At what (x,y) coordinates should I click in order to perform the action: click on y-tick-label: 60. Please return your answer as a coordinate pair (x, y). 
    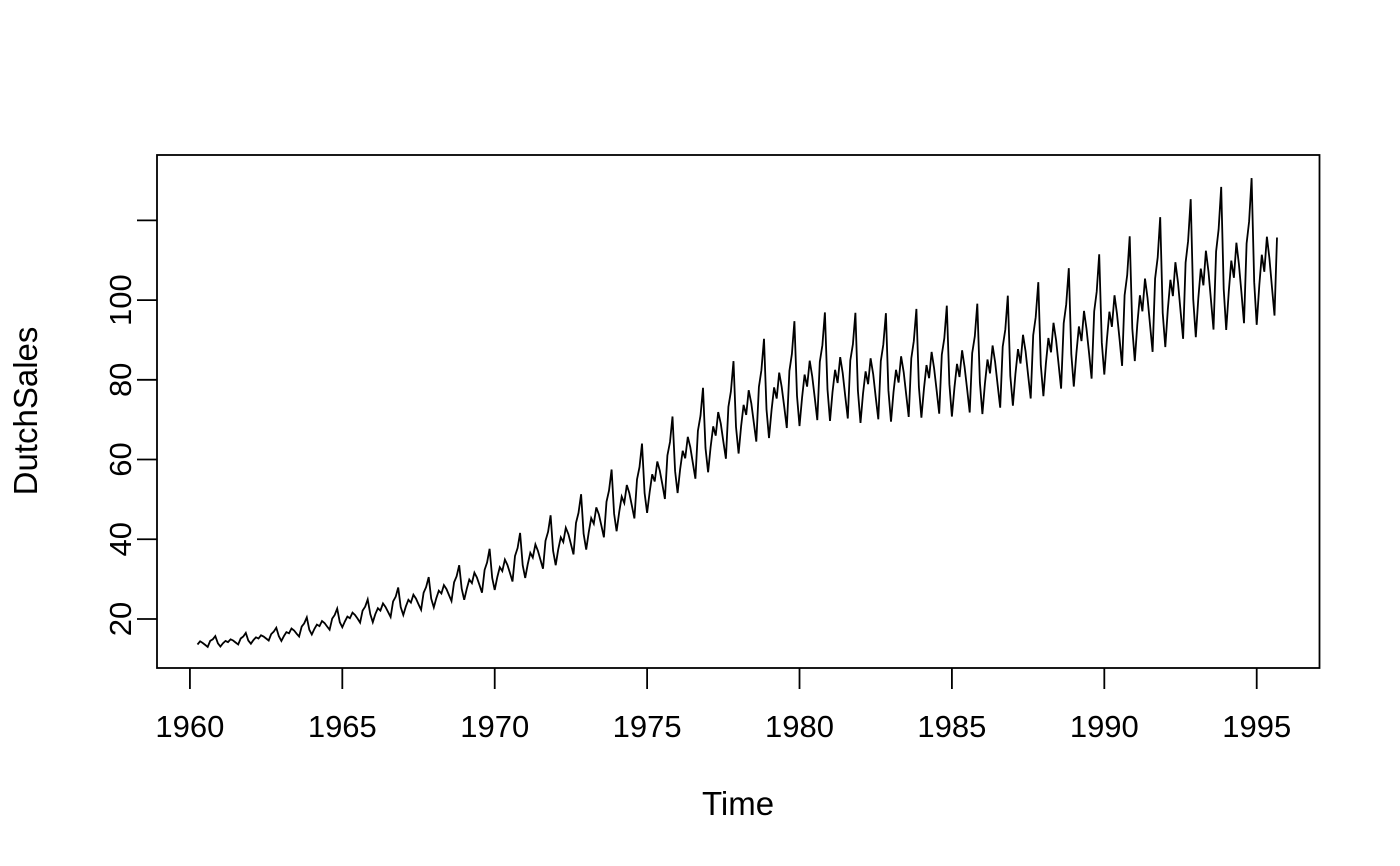
    Looking at the image, I should click on (120, 459).